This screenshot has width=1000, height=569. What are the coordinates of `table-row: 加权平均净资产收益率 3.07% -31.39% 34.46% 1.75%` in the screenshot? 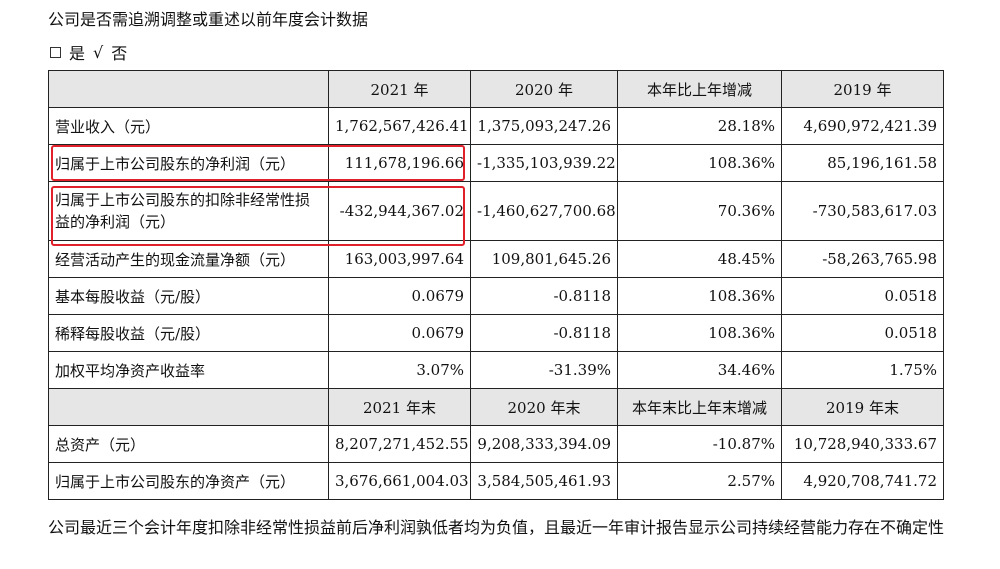 It's located at (496, 370).